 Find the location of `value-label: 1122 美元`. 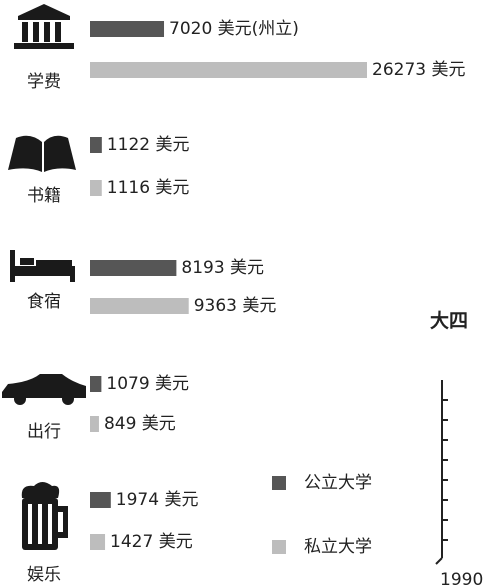

value-label: 1122 美元 is located at coordinates (148, 145).